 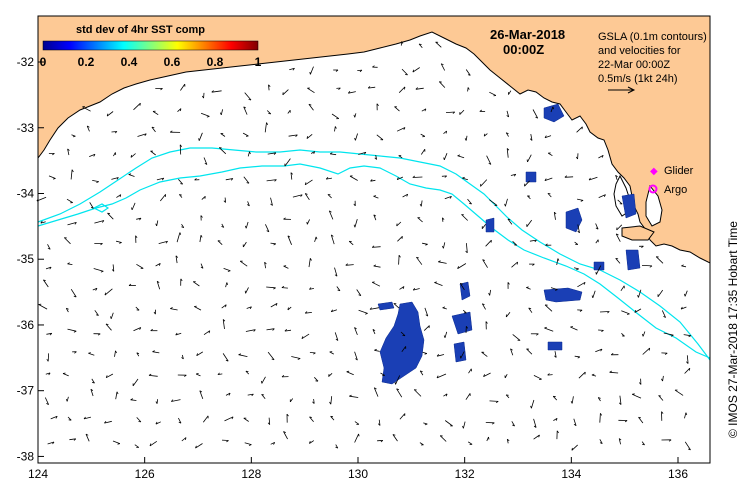 What do you see at coordinates (129, 62) in the screenshot?
I see `colorbar-tick-label: 0.4` at bounding box center [129, 62].